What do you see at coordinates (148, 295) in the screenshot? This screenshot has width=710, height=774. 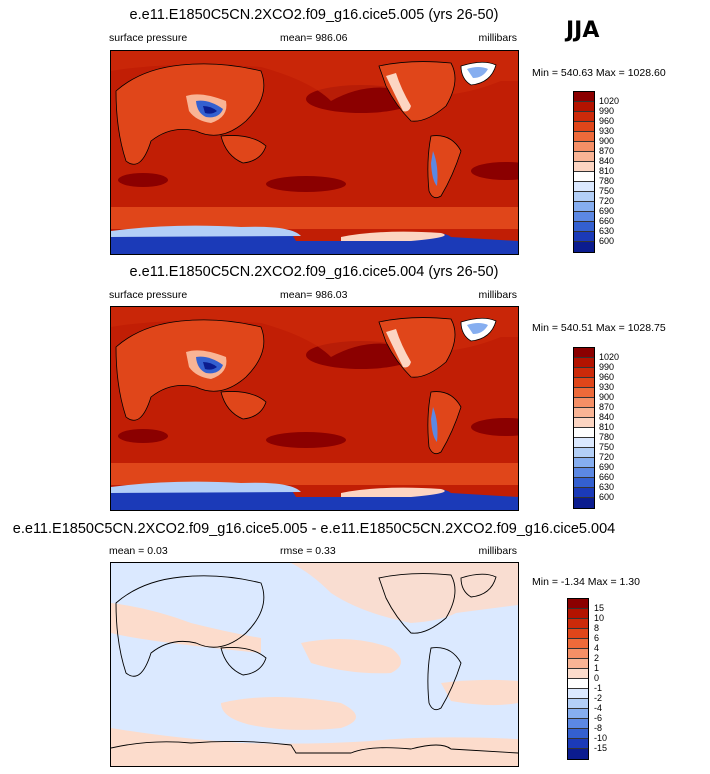 I see `panel2-left-label: surface pressure` at bounding box center [148, 295].